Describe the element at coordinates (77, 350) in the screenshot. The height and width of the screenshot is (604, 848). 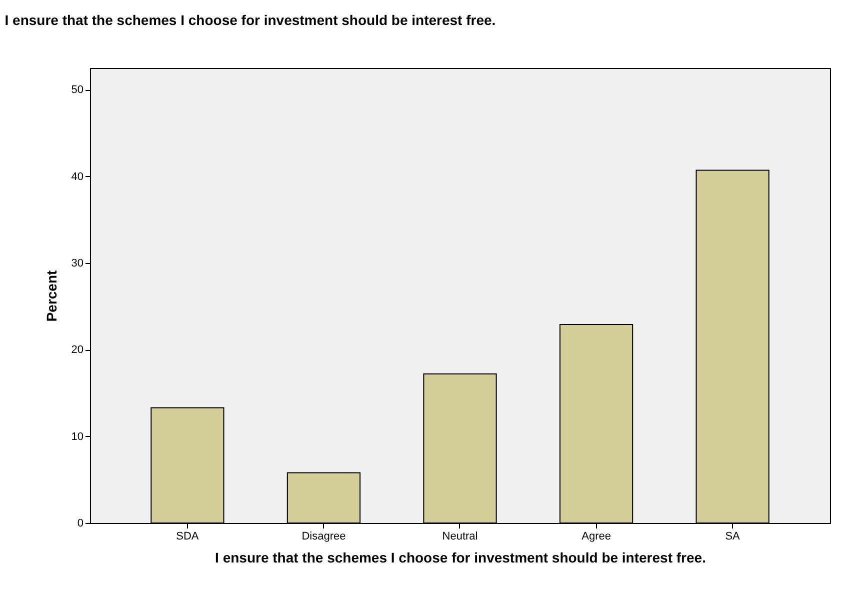
I see `y-tick-label: 20` at that location.